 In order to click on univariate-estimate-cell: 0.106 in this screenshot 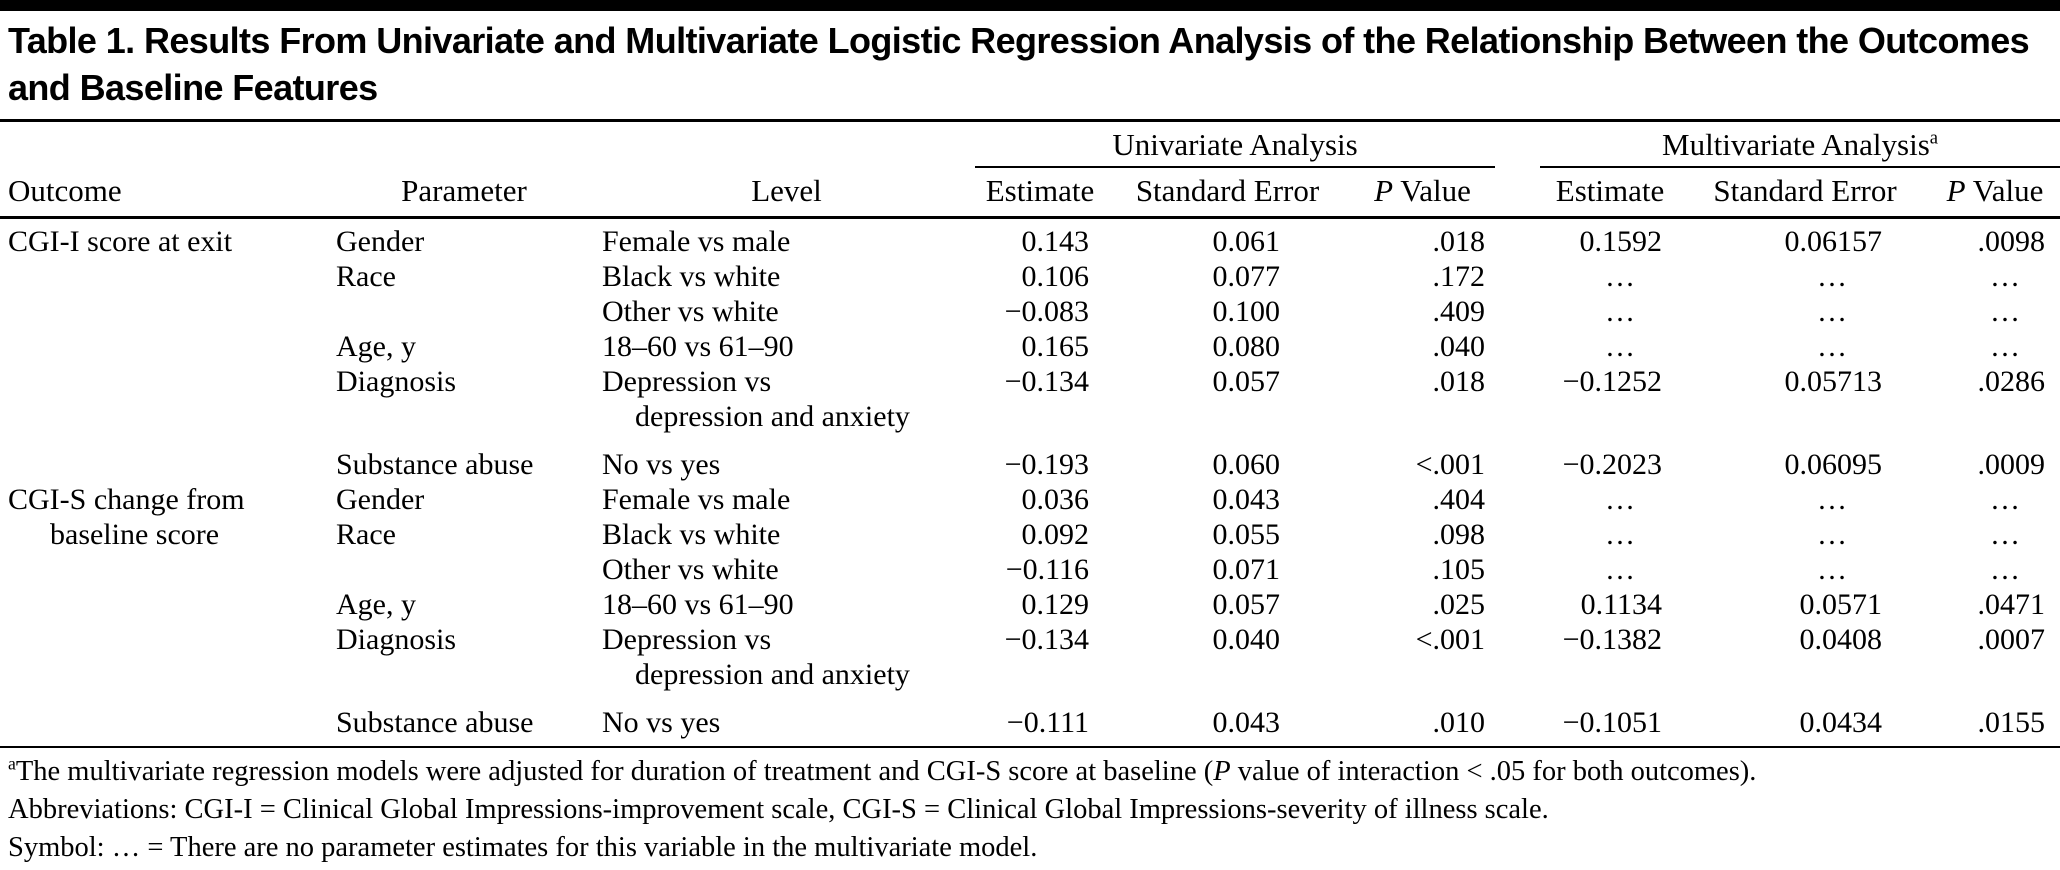, I will do `click(1055, 276)`.